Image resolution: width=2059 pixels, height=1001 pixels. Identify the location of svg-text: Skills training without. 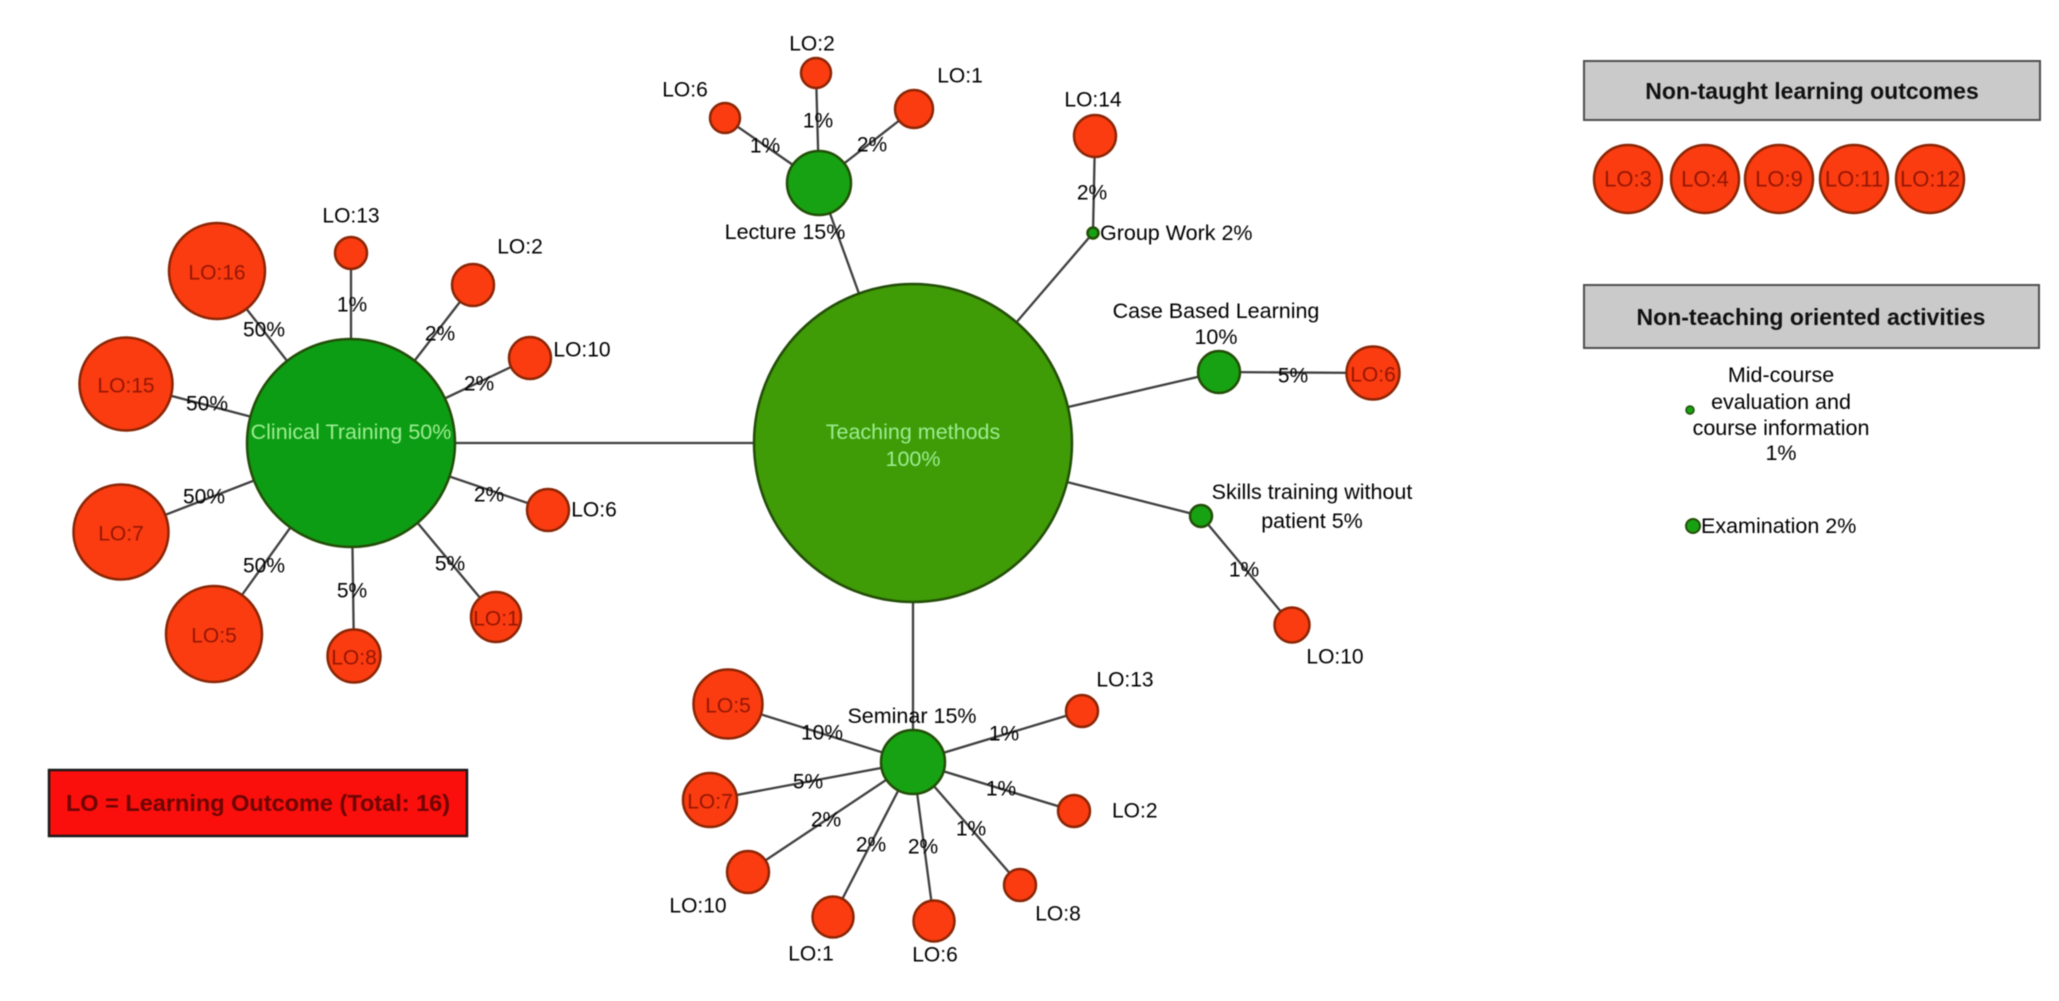
(1312, 492).